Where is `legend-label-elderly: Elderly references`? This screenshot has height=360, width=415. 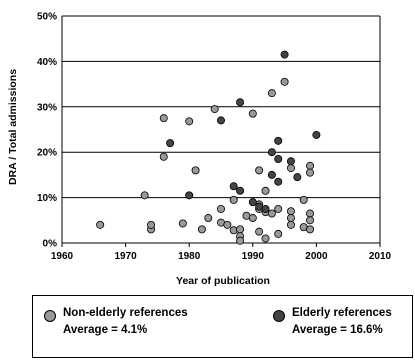
legend-label-elderly: Elderly references is located at coordinates (342, 313).